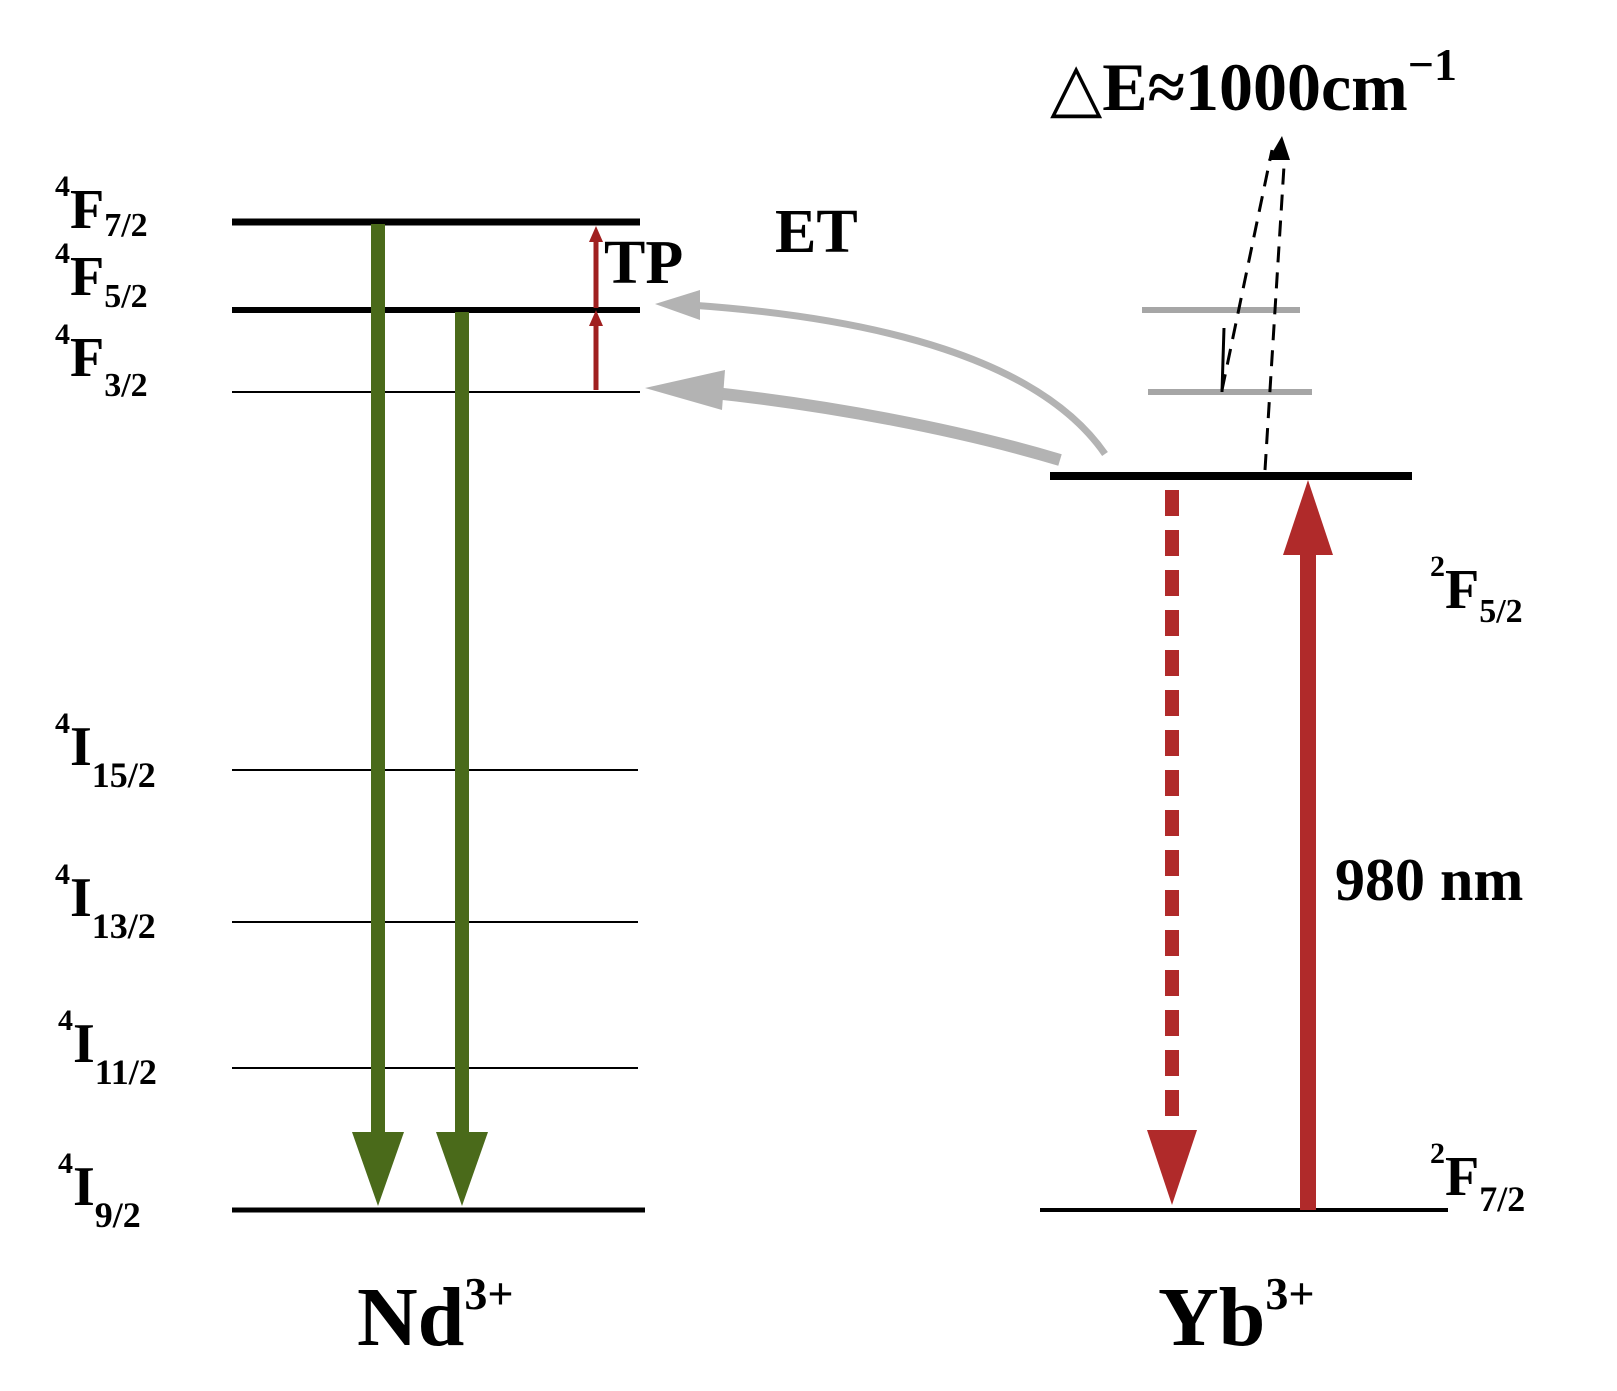 The height and width of the screenshot is (1391, 1617). I want to click on et-arrows, so click(876, 378).